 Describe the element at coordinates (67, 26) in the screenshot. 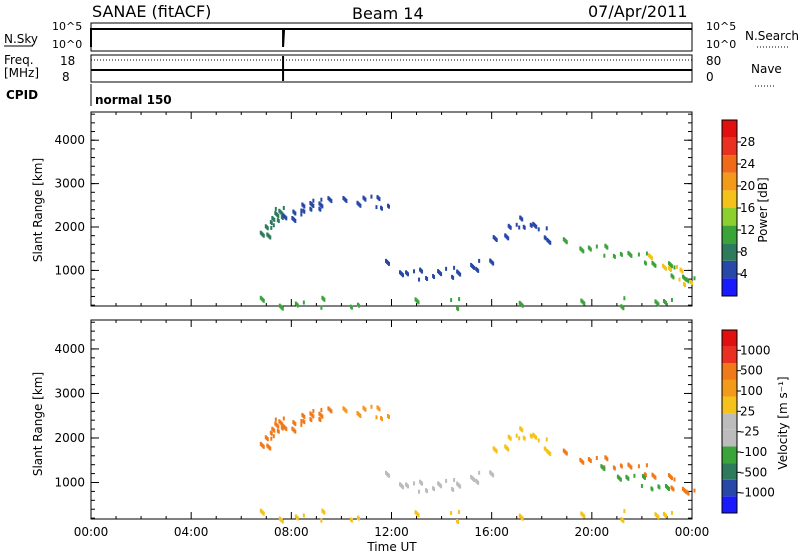

I see `nsky-tick-top: 10^5` at that location.